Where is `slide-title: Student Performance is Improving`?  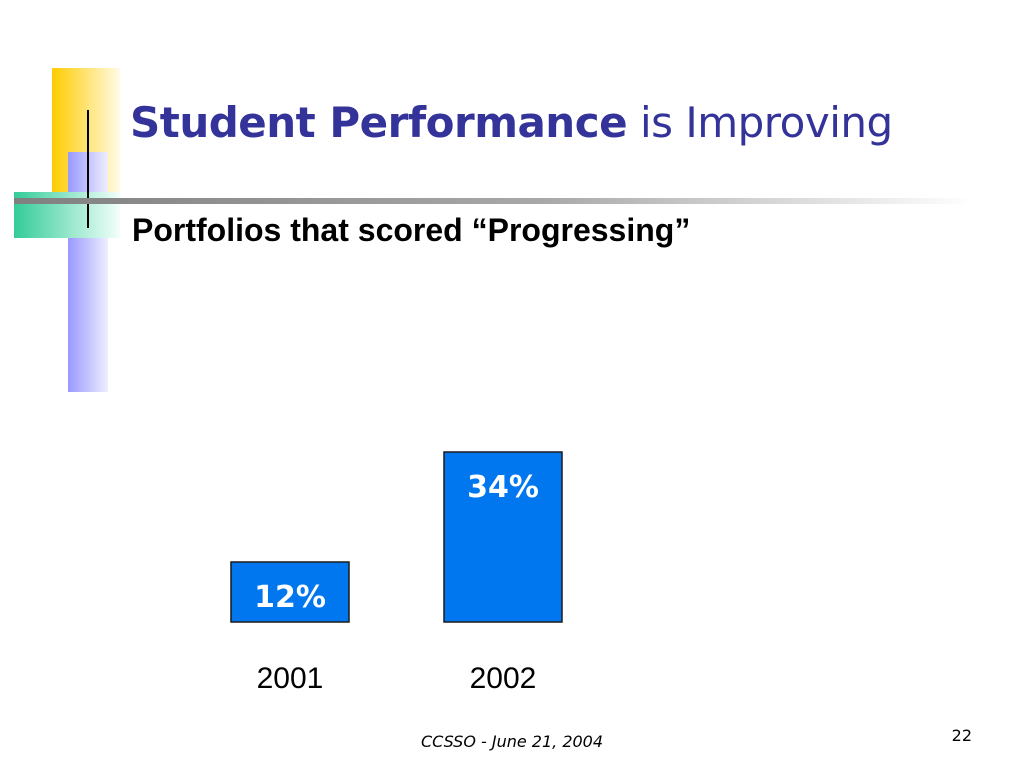
slide-title: Student Performance is Improving is located at coordinates (511, 122).